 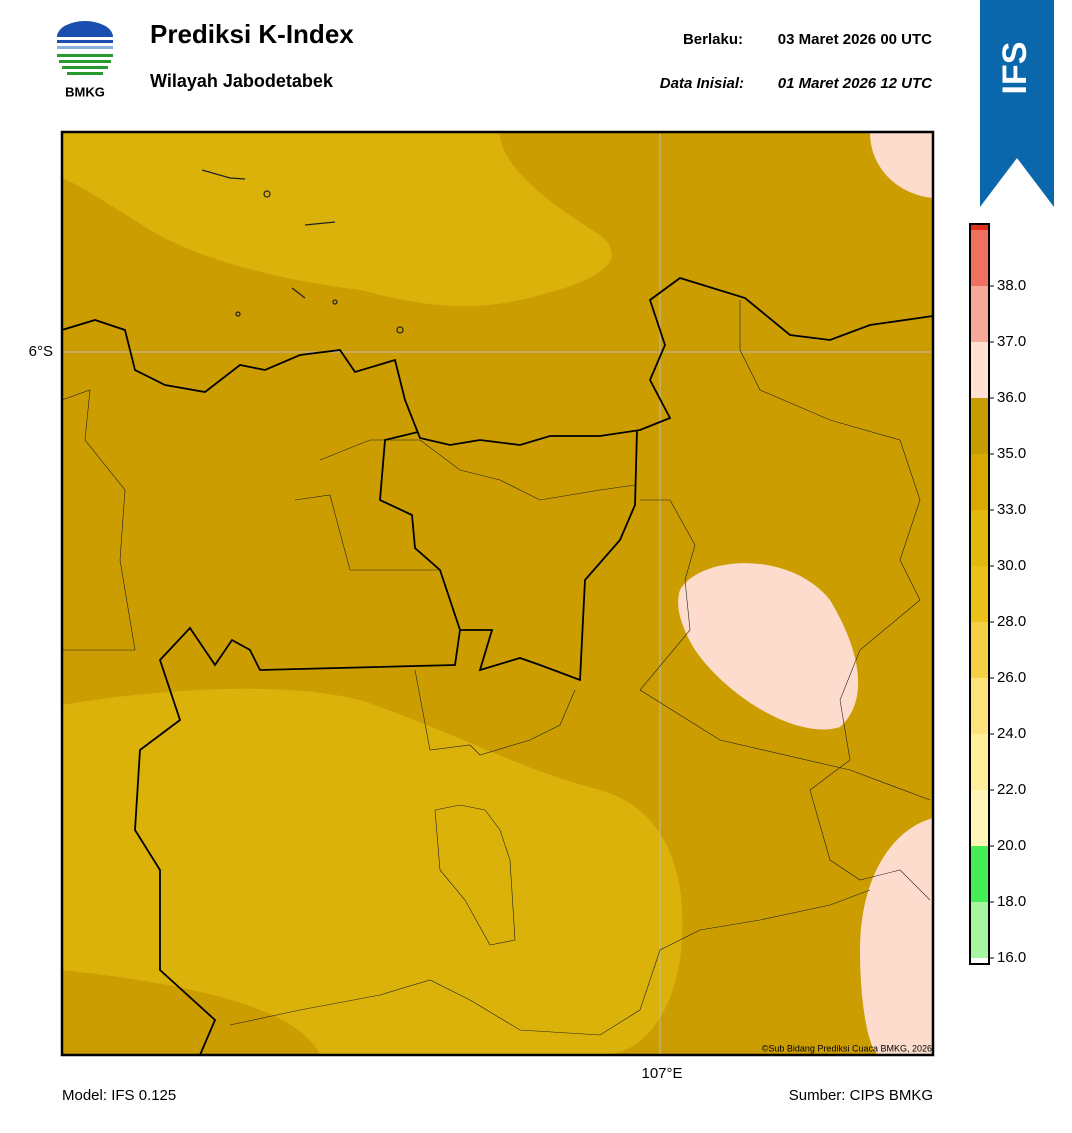 I want to click on colorbar-tick-label: 35.0, so click(x=1011, y=453).